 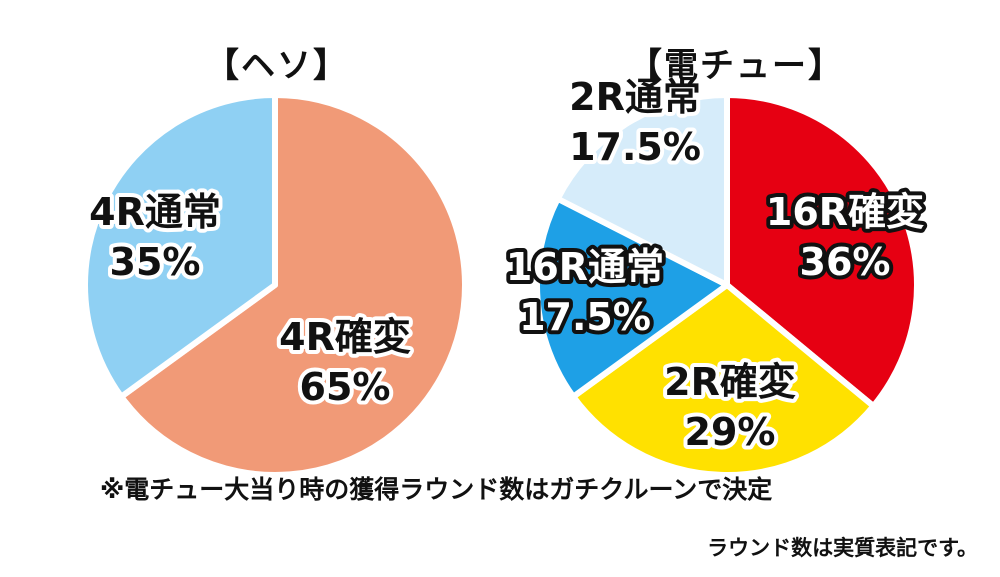 What do you see at coordinates (277, 66) in the screenshot?
I see `heso-title: 【ヘソ】` at bounding box center [277, 66].